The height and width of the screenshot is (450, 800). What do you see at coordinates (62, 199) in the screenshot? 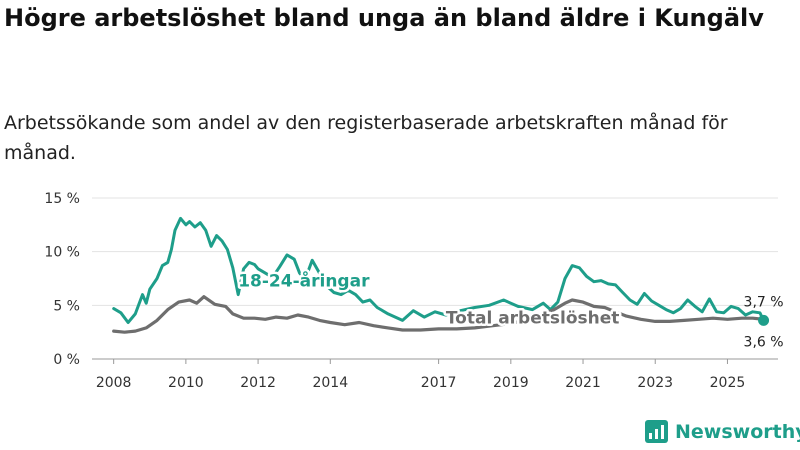
I see `y-tick-label: 15 %` at bounding box center [62, 199].